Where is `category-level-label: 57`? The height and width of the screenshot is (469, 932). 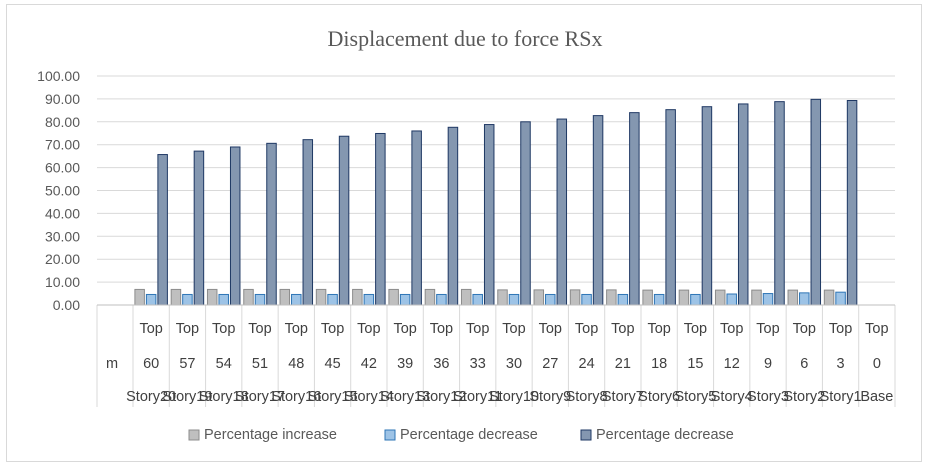 category-level-label: 57 is located at coordinates (187, 364).